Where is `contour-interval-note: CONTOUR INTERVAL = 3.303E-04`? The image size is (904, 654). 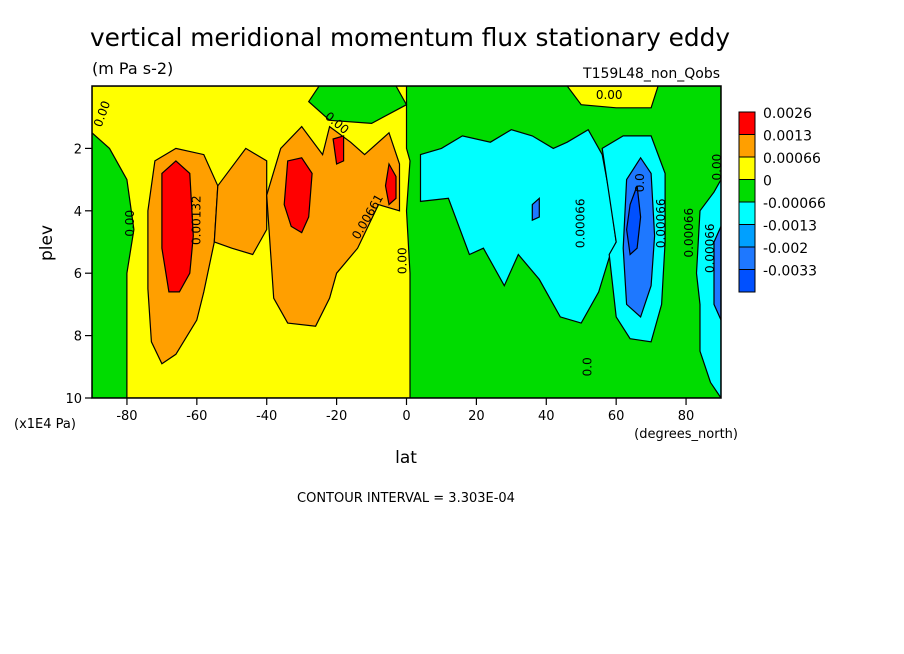
contour-interval-note: CONTOUR INTERVAL = 3.303E-04 is located at coordinates (406, 498).